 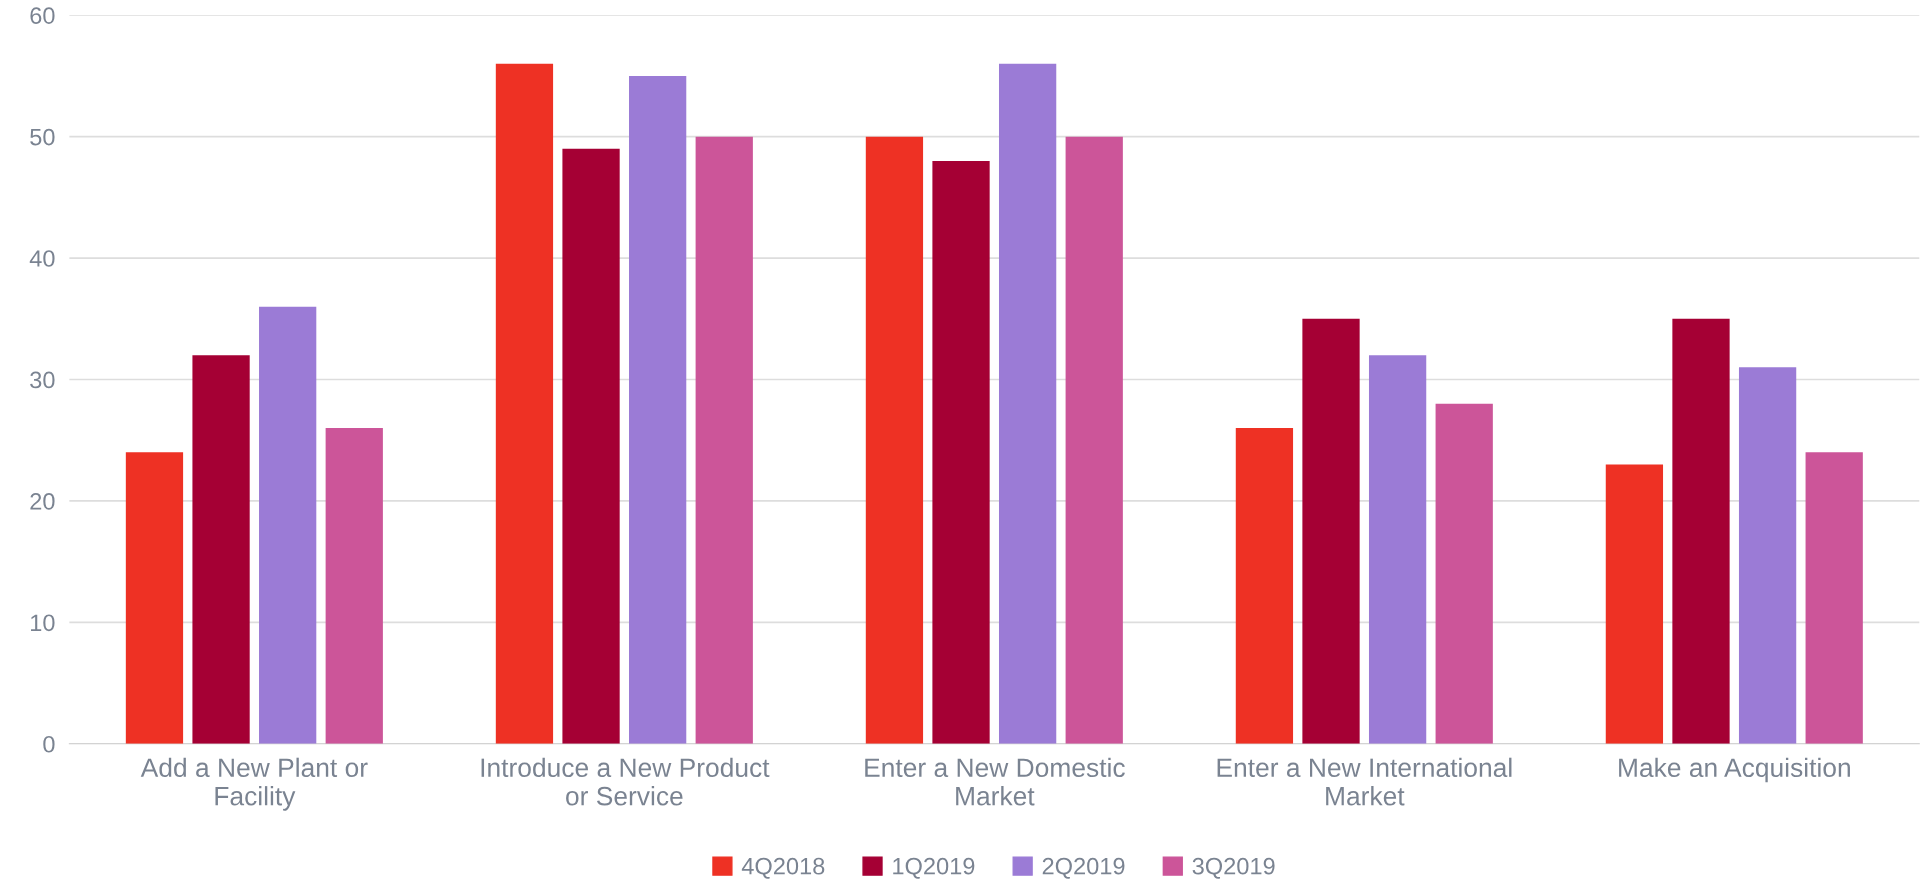 I want to click on y-tick-label: 10, so click(x=43, y=623).